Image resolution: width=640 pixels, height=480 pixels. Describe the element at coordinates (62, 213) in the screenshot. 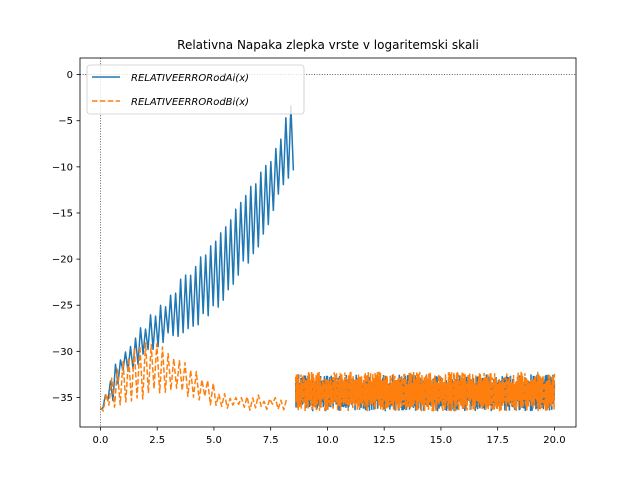

I see `y-tick-label: −15` at that location.